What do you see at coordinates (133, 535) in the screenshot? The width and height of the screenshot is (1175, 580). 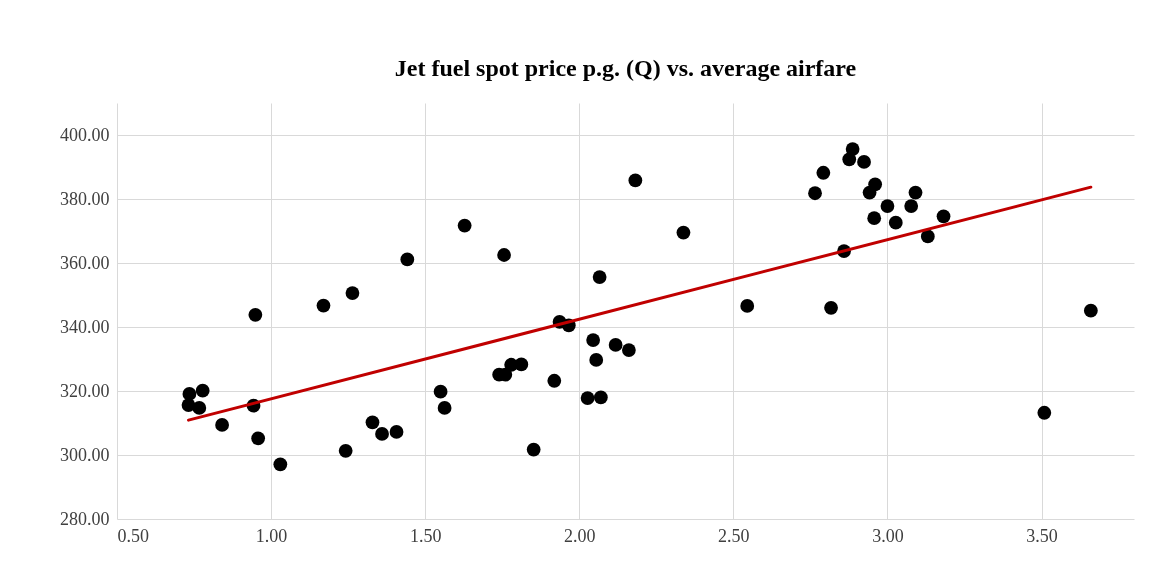 I see `x-tick-label: 0.50` at bounding box center [133, 535].